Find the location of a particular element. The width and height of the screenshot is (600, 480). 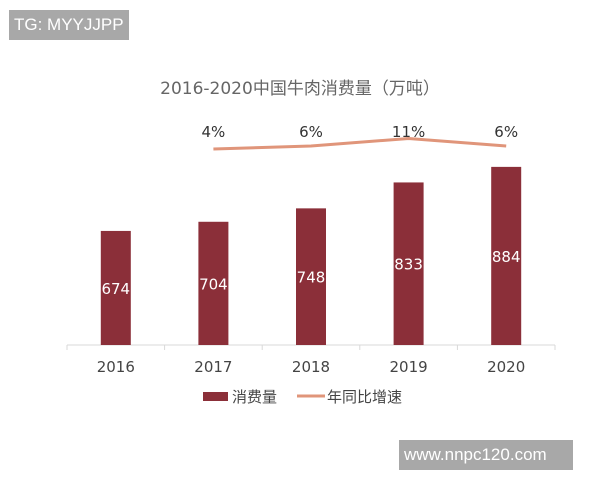

bar-2020 is located at coordinates (506, 255).